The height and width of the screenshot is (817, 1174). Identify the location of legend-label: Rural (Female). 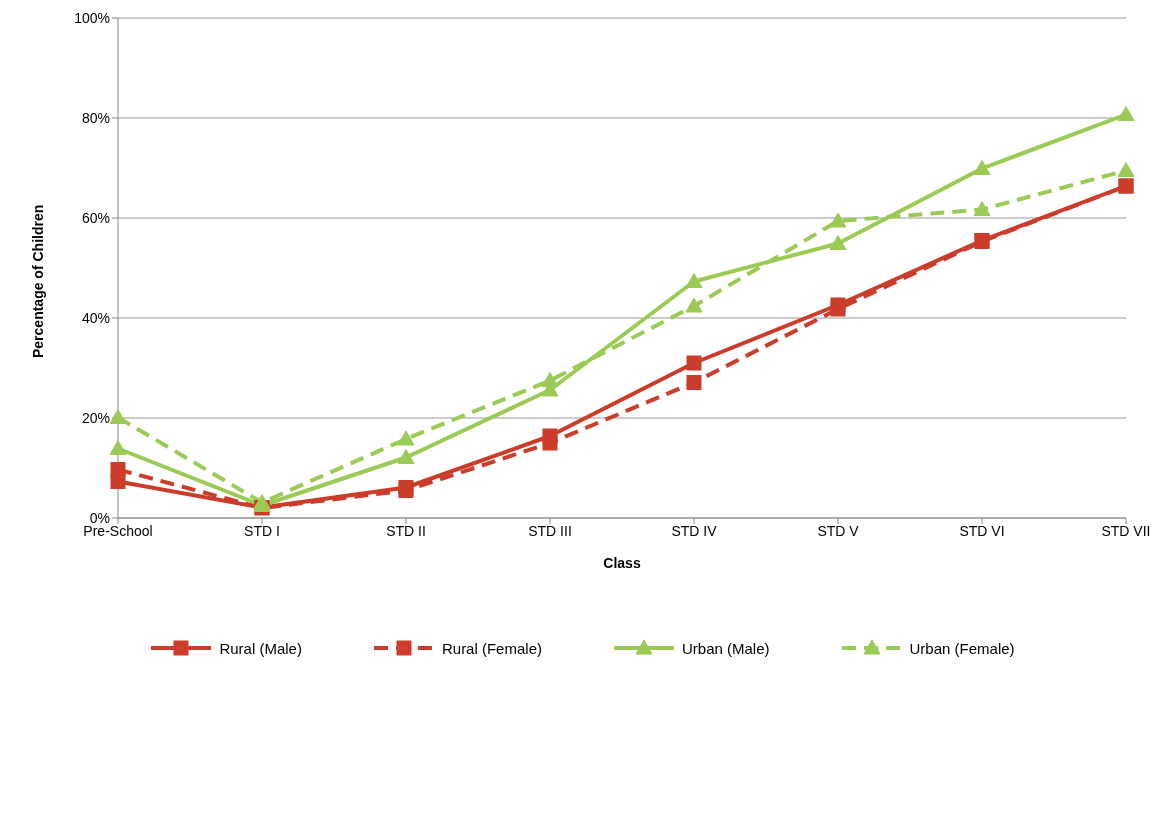
(491, 648).